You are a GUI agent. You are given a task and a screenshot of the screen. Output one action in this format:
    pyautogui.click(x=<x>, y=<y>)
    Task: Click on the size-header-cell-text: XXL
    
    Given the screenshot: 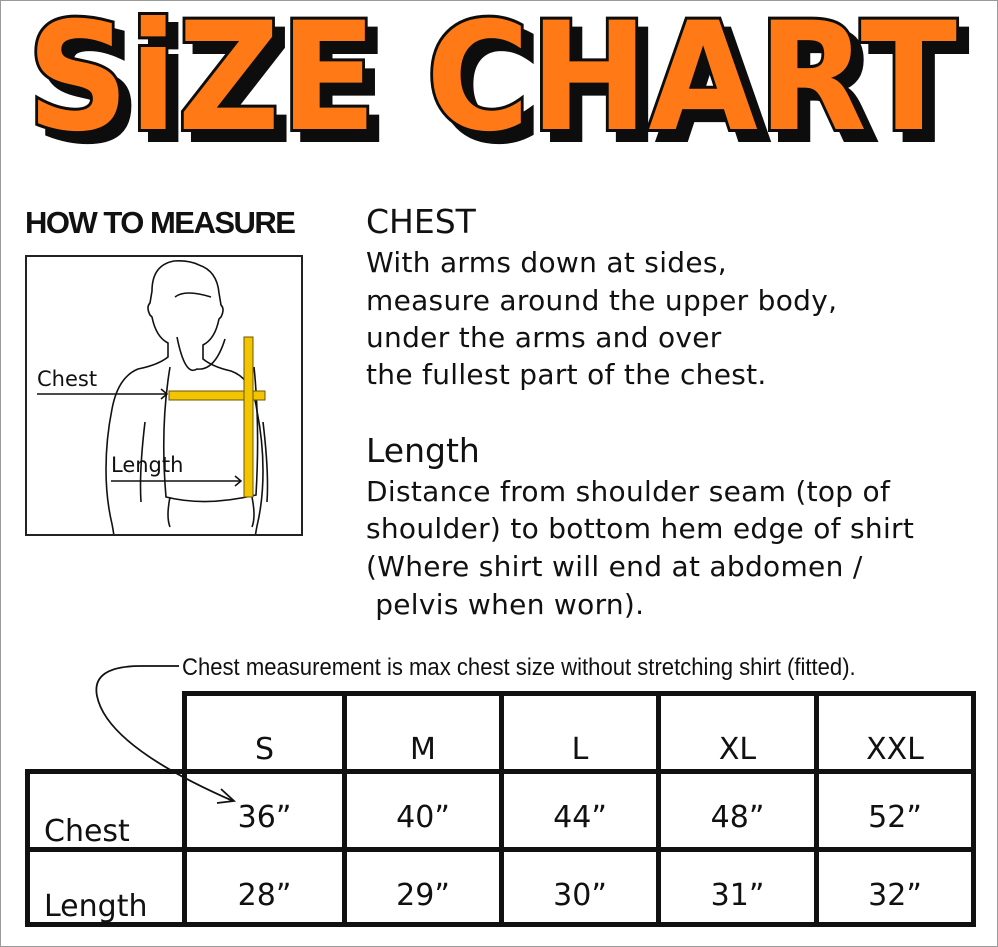 What is the action you would take?
    pyautogui.click(x=895, y=749)
    